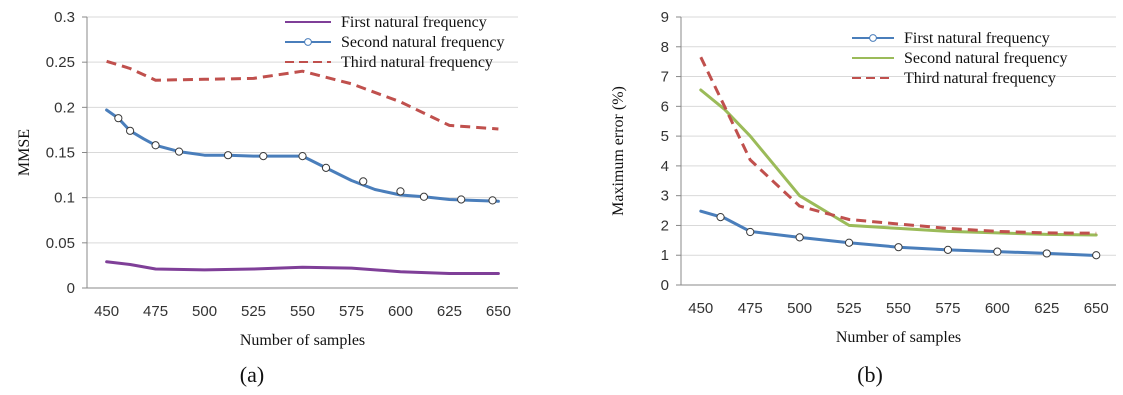  What do you see at coordinates (64, 107) in the screenshot?
I see `y-tick-label: 0.2` at bounding box center [64, 107].